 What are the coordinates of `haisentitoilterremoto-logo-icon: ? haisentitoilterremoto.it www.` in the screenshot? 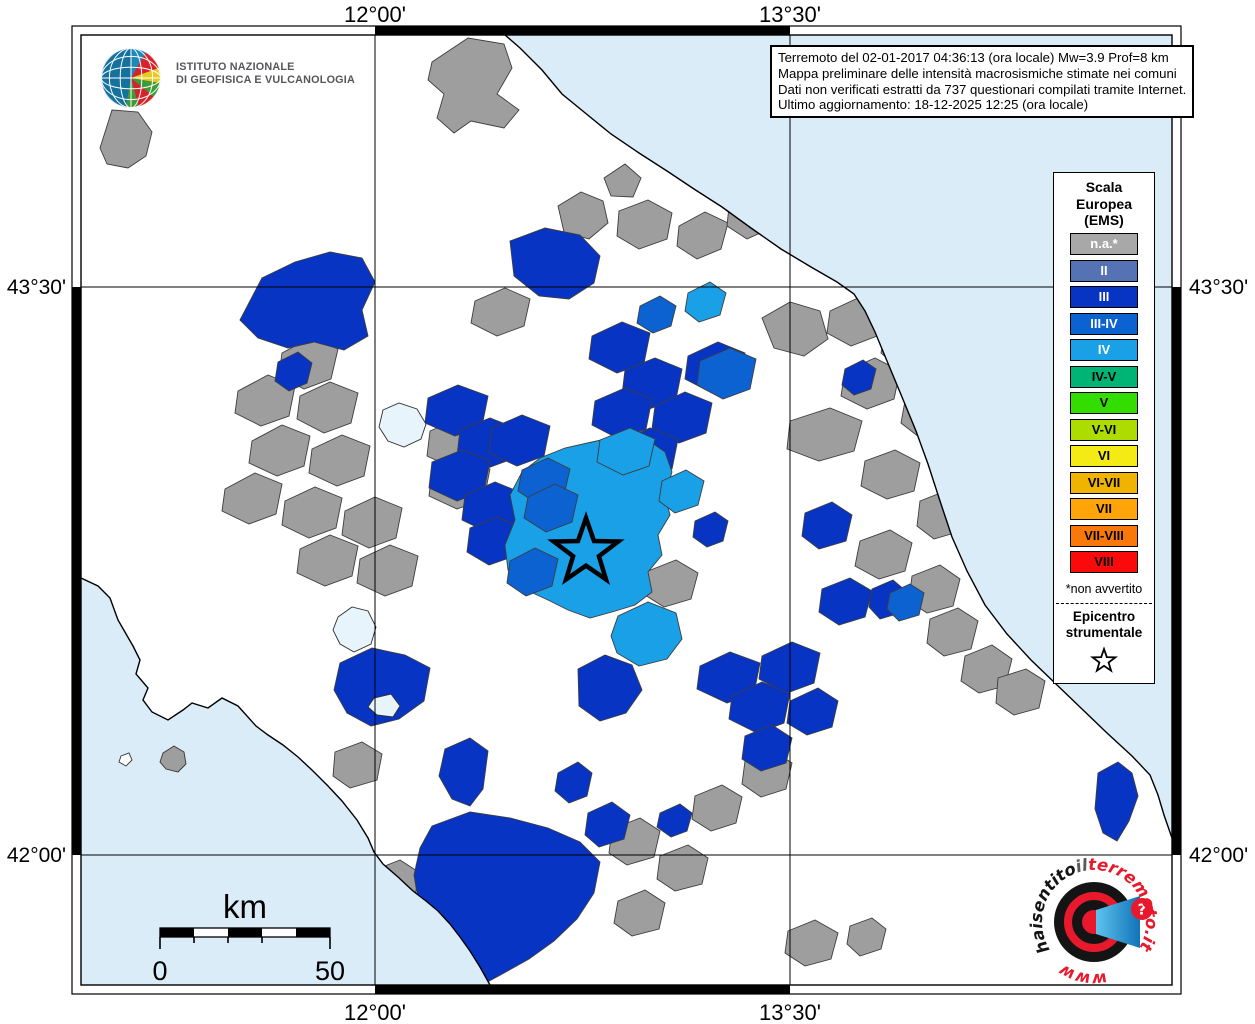 It's located at (1091, 920).